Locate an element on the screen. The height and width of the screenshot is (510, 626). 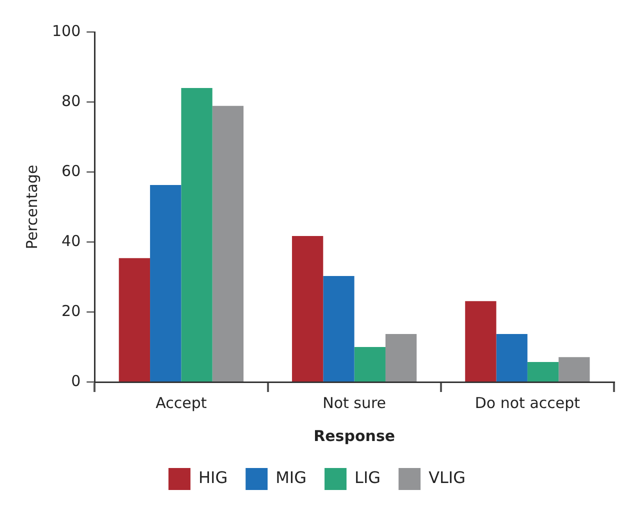
y-axis-title: Percentage is located at coordinates (31, 207).